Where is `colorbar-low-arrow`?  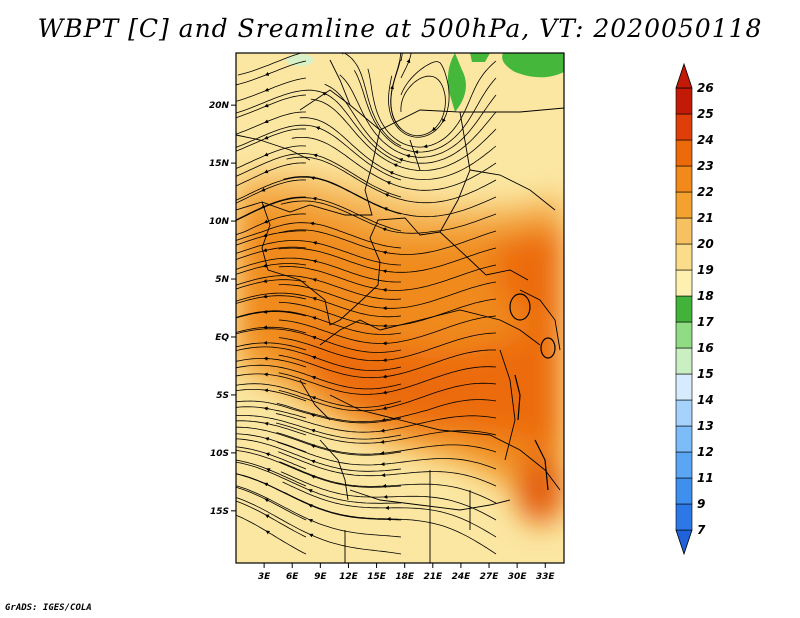
colorbar-low-arrow is located at coordinates (684, 542).